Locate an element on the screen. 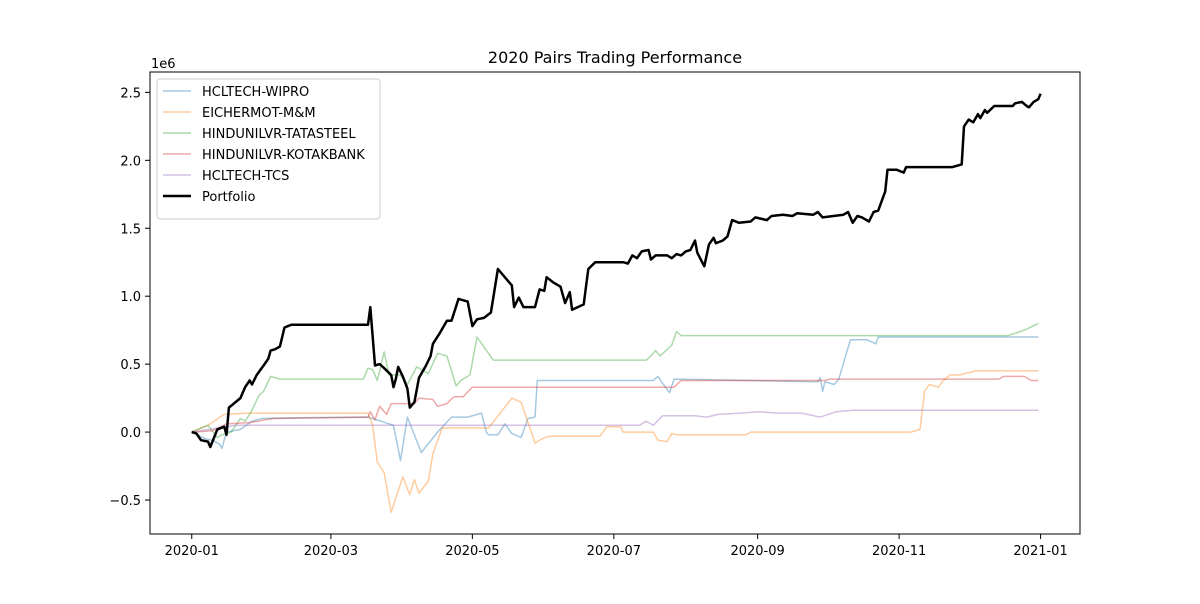 The width and height of the screenshot is (1200, 604). x-tick-label: 2020-01 is located at coordinates (192, 551).